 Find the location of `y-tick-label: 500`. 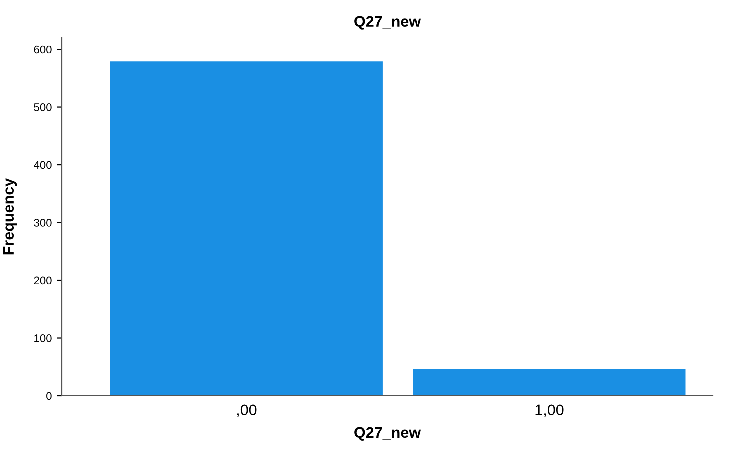

y-tick-label: 500 is located at coordinates (43, 108).